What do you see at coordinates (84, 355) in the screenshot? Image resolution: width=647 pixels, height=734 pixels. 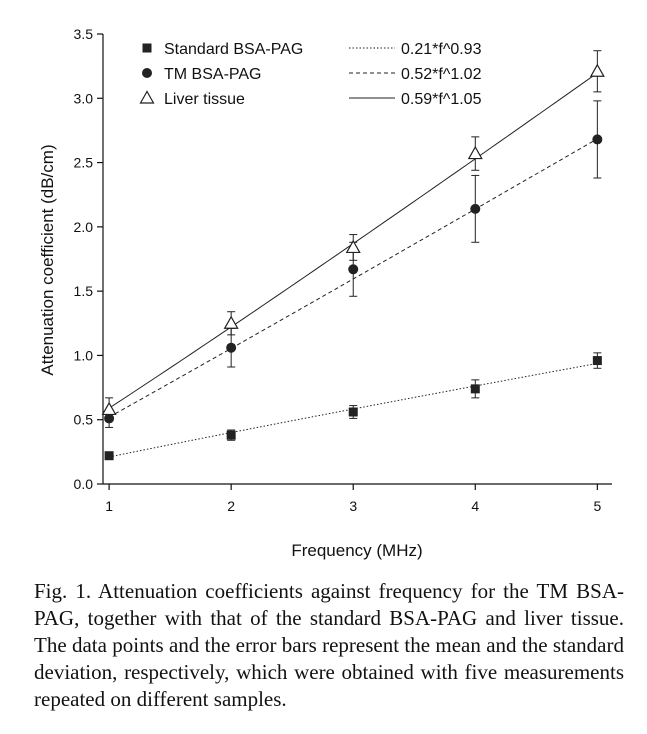 I see `y-tick-label: 1.0` at bounding box center [84, 355].